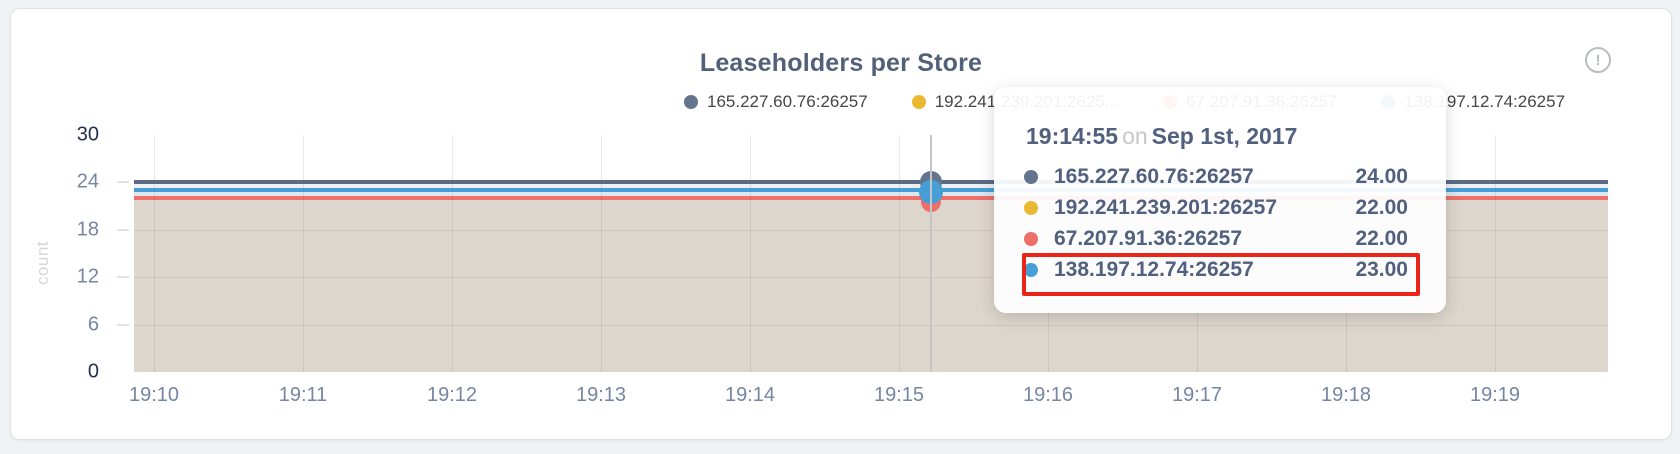 The image size is (1680, 454). I want to click on hover-crosshair, so click(931, 253).